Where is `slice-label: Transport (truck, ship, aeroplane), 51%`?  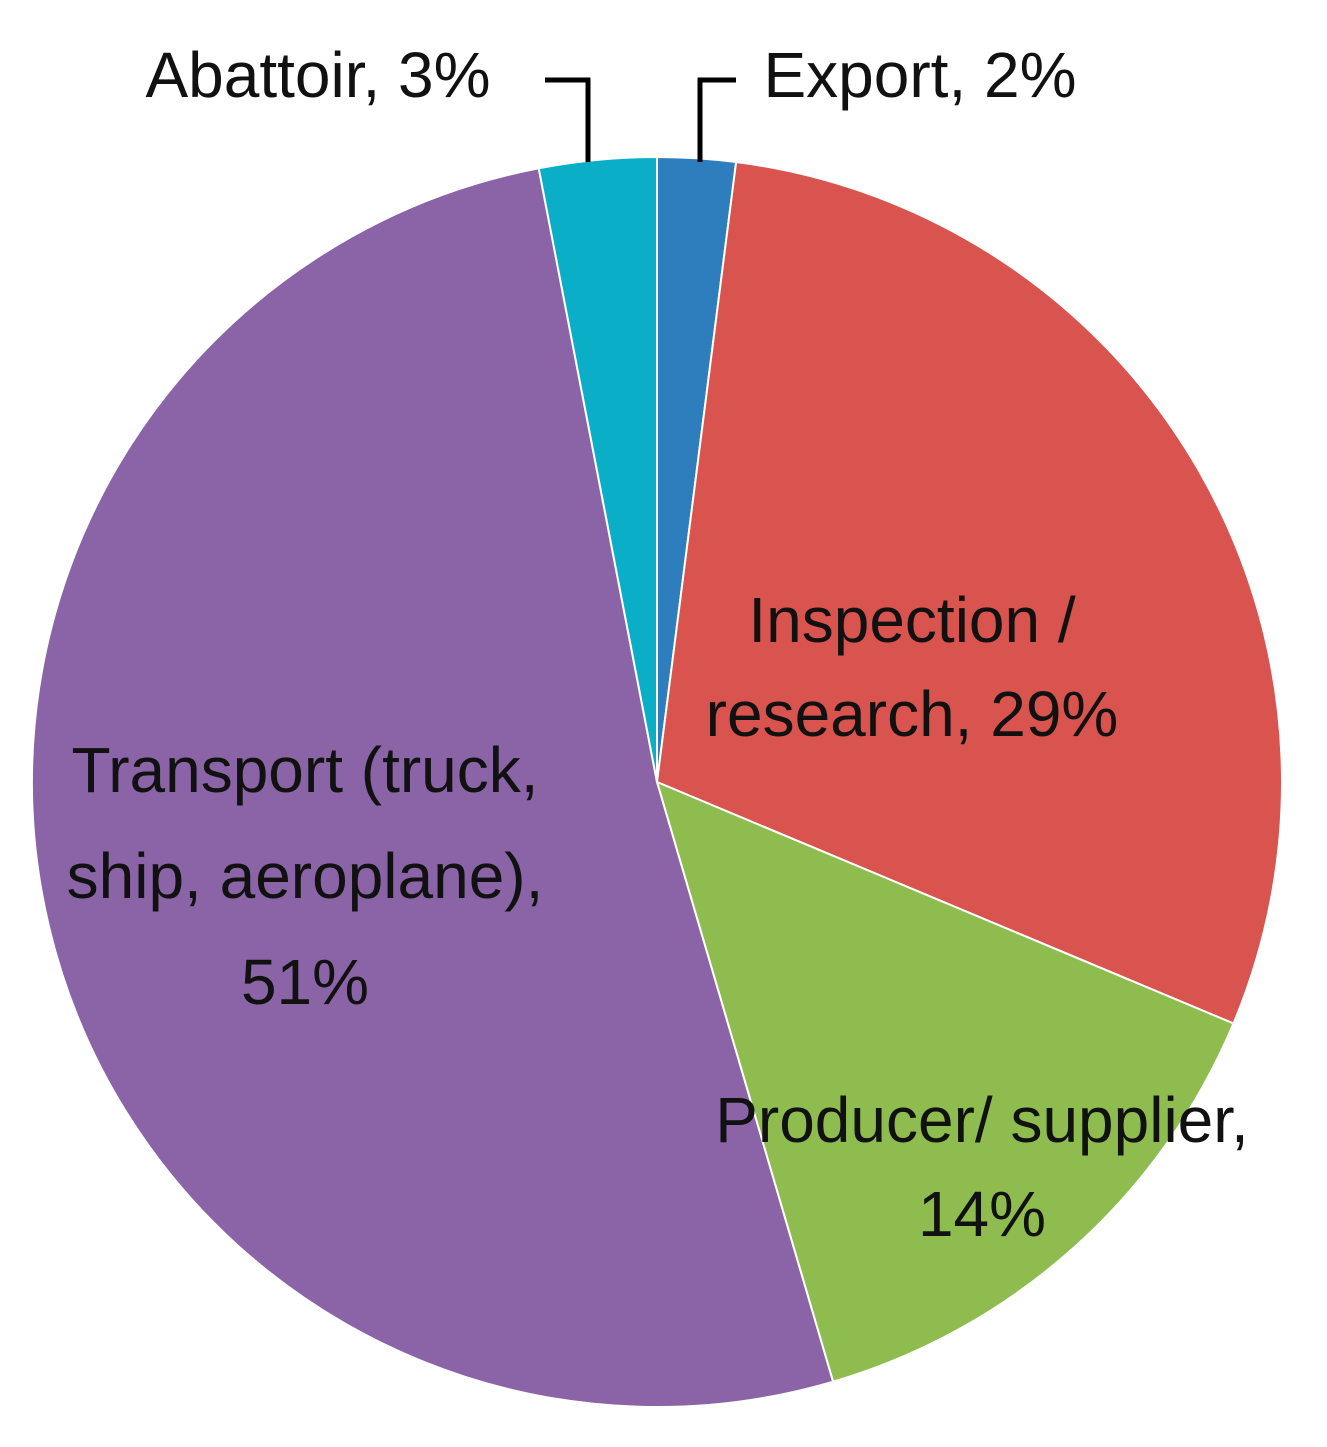 slice-label: Transport (truck, ship, aeroplane), 51% is located at coordinates (305, 876).